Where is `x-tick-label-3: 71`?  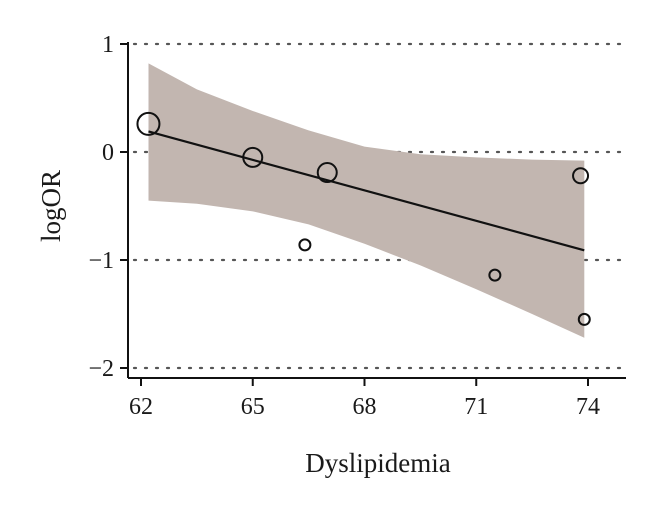 x-tick-label-3: 71 is located at coordinates (476, 407).